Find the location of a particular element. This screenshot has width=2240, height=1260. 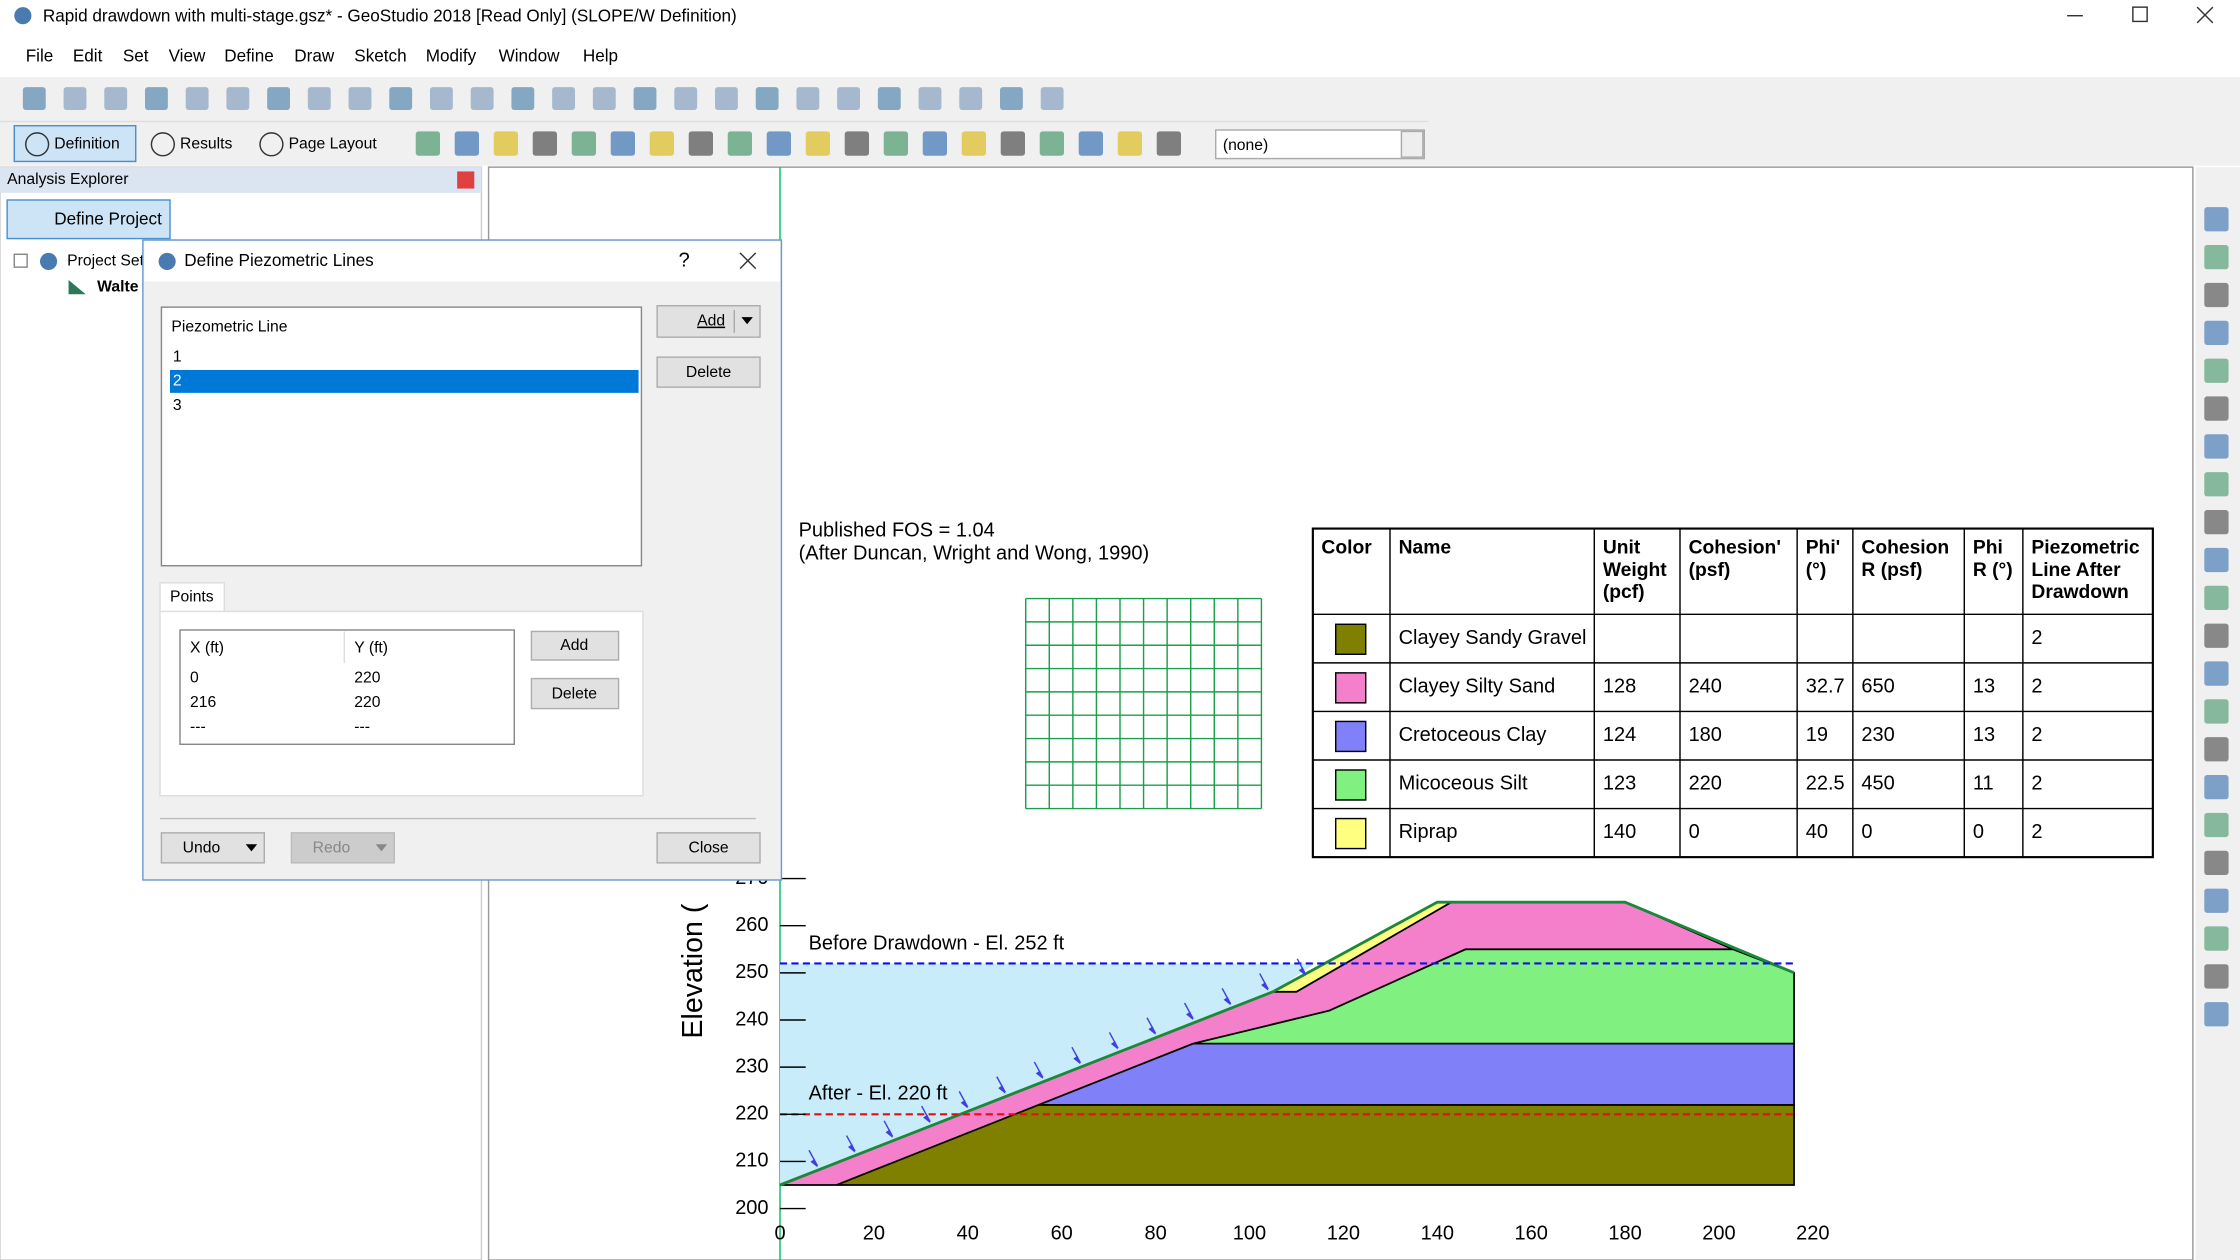

line-item: 3 is located at coordinates (177, 405).